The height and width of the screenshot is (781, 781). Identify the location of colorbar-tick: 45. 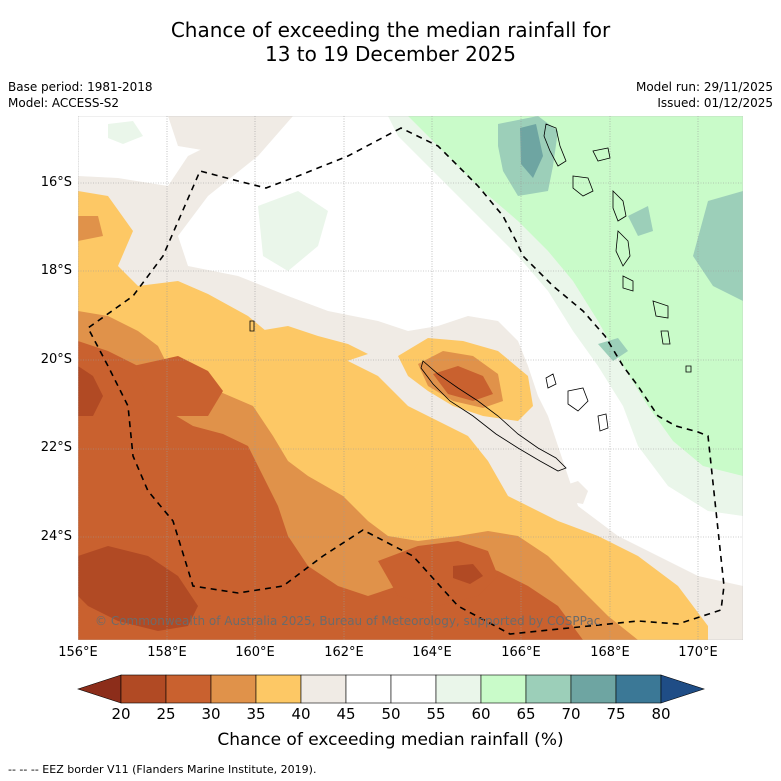
(346, 714).